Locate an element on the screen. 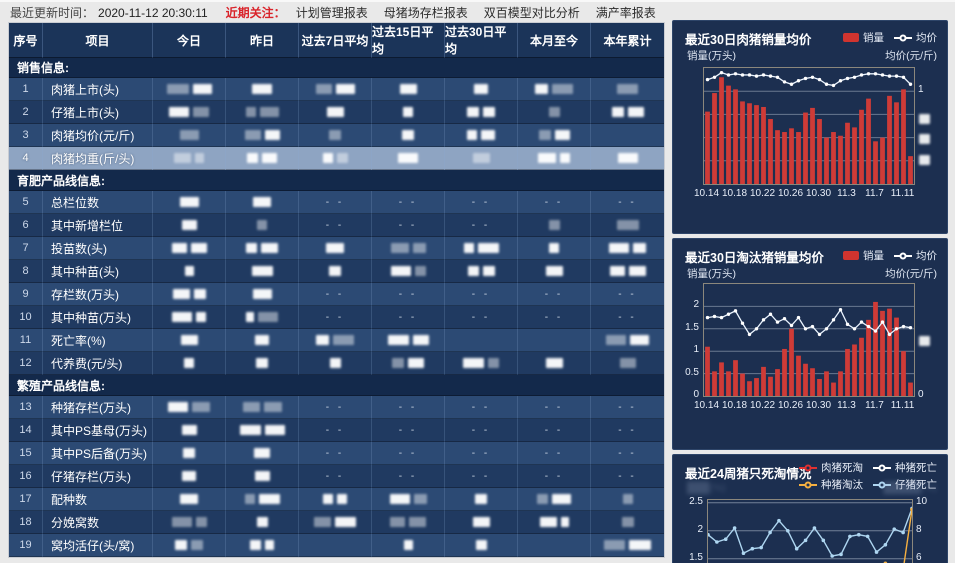  row-label: 窝均活仔(头/窝) is located at coordinates (98, 545).